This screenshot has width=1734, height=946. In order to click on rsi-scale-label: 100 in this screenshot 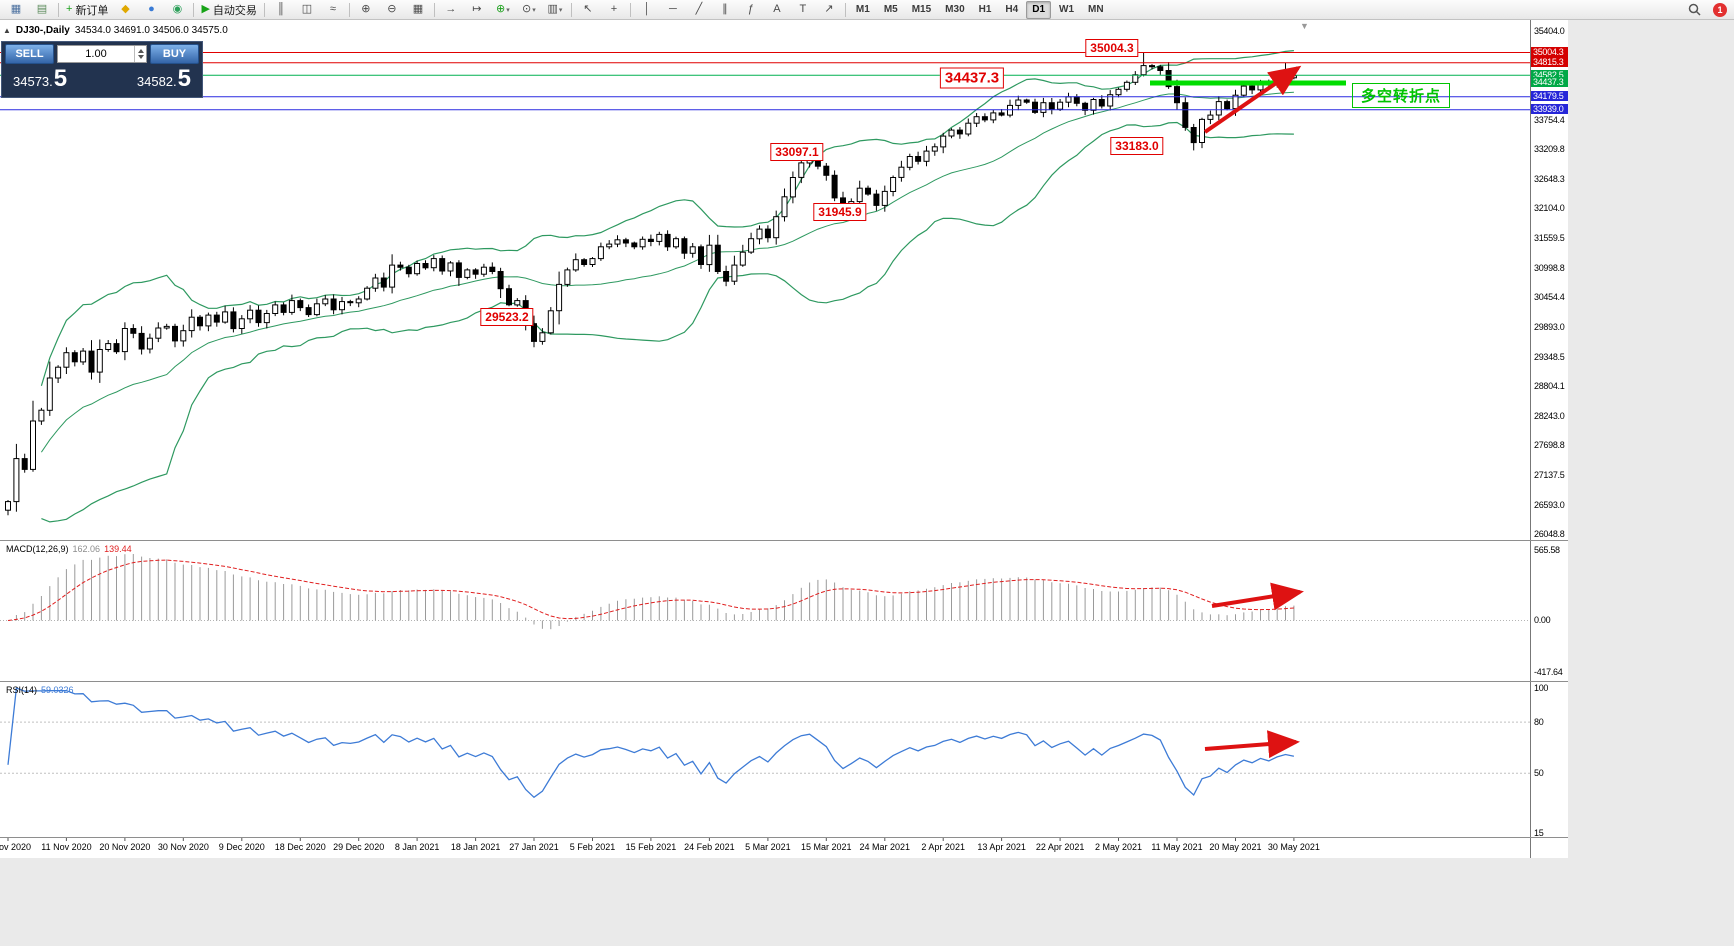, I will do `click(1541, 688)`.